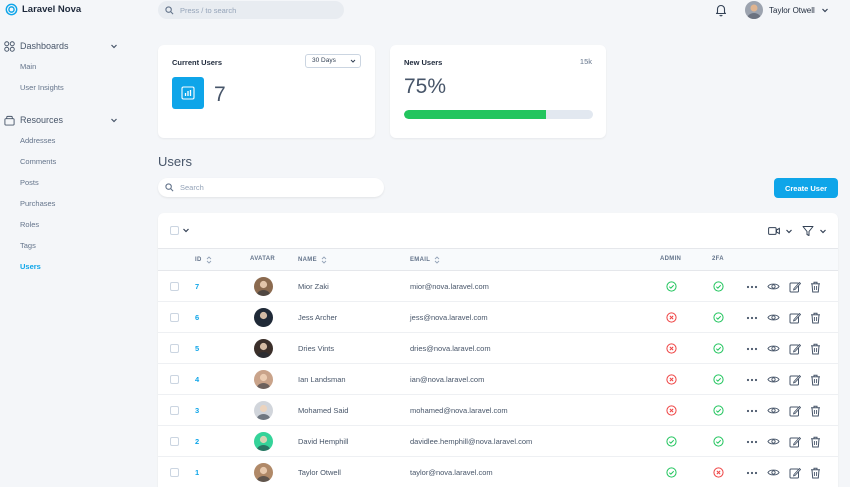 This screenshot has width=850, height=487. I want to click on table-row: 6 Jess Archer jess@nova.laravel.com, so click(498, 317).